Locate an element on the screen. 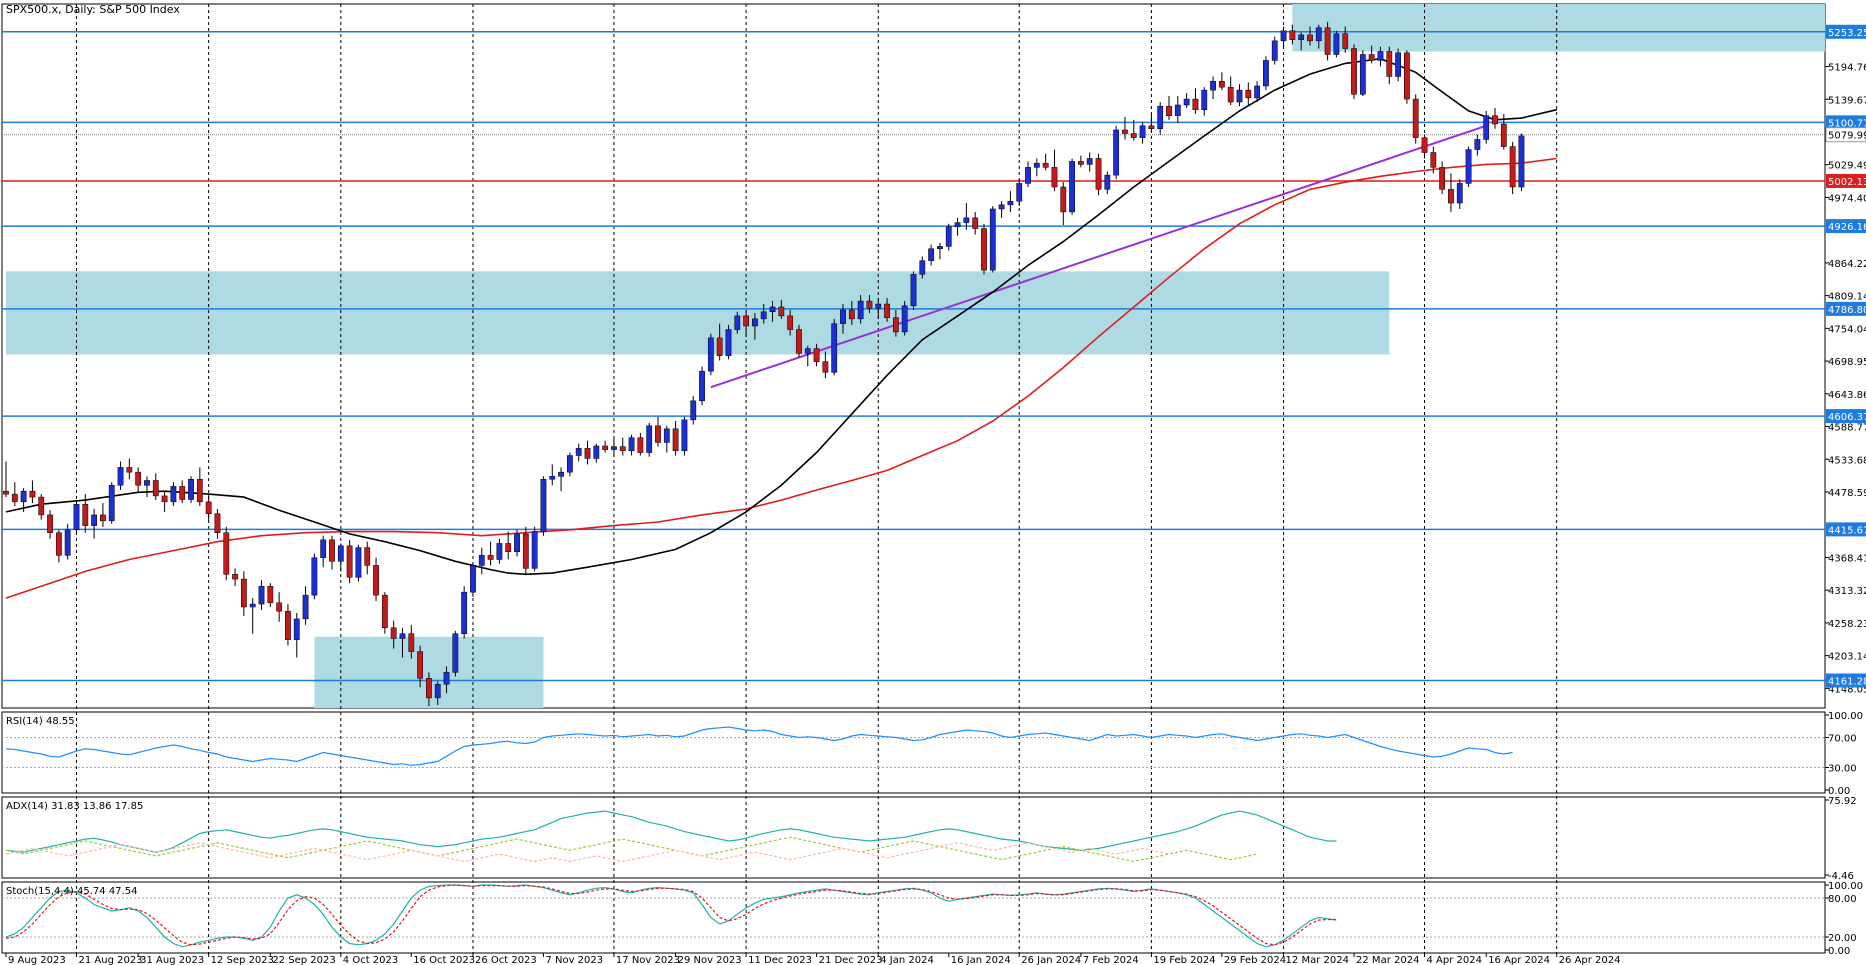 The width and height of the screenshot is (1866, 965). price-tick-label: 5139.67 is located at coordinates (1847, 100).